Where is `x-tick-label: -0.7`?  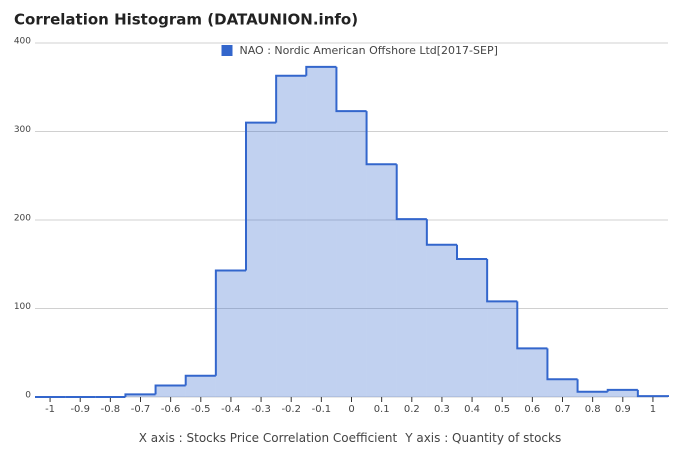 x-tick-label: -0.7 is located at coordinates (141, 409).